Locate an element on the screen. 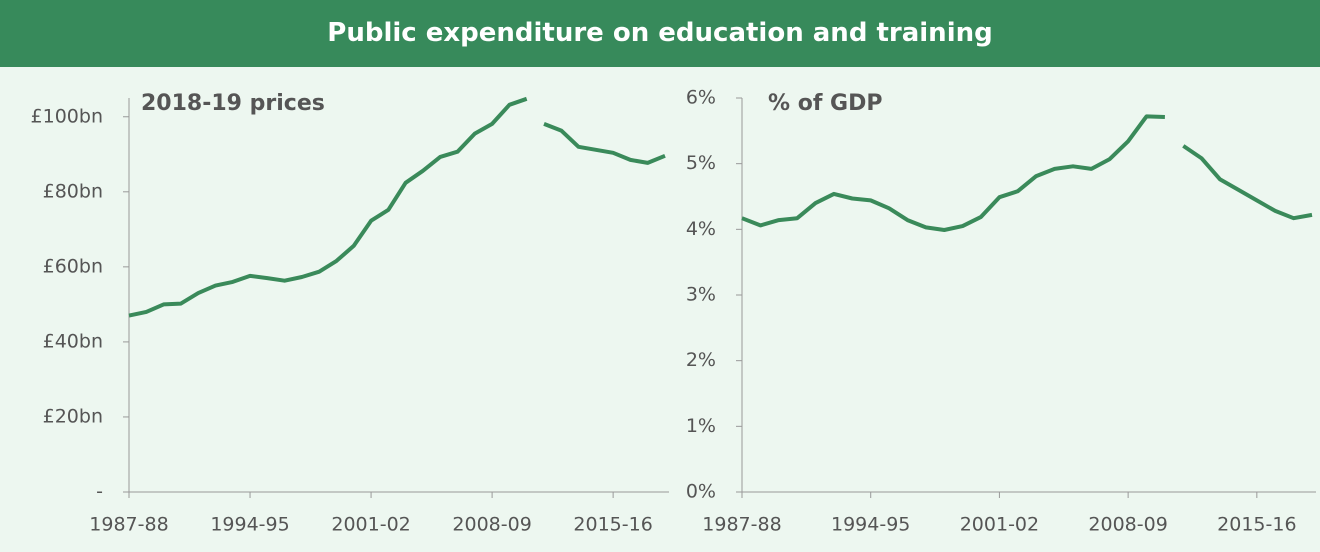 The image size is (1320, 552). y-tick-label: 6% is located at coordinates (701, 98).